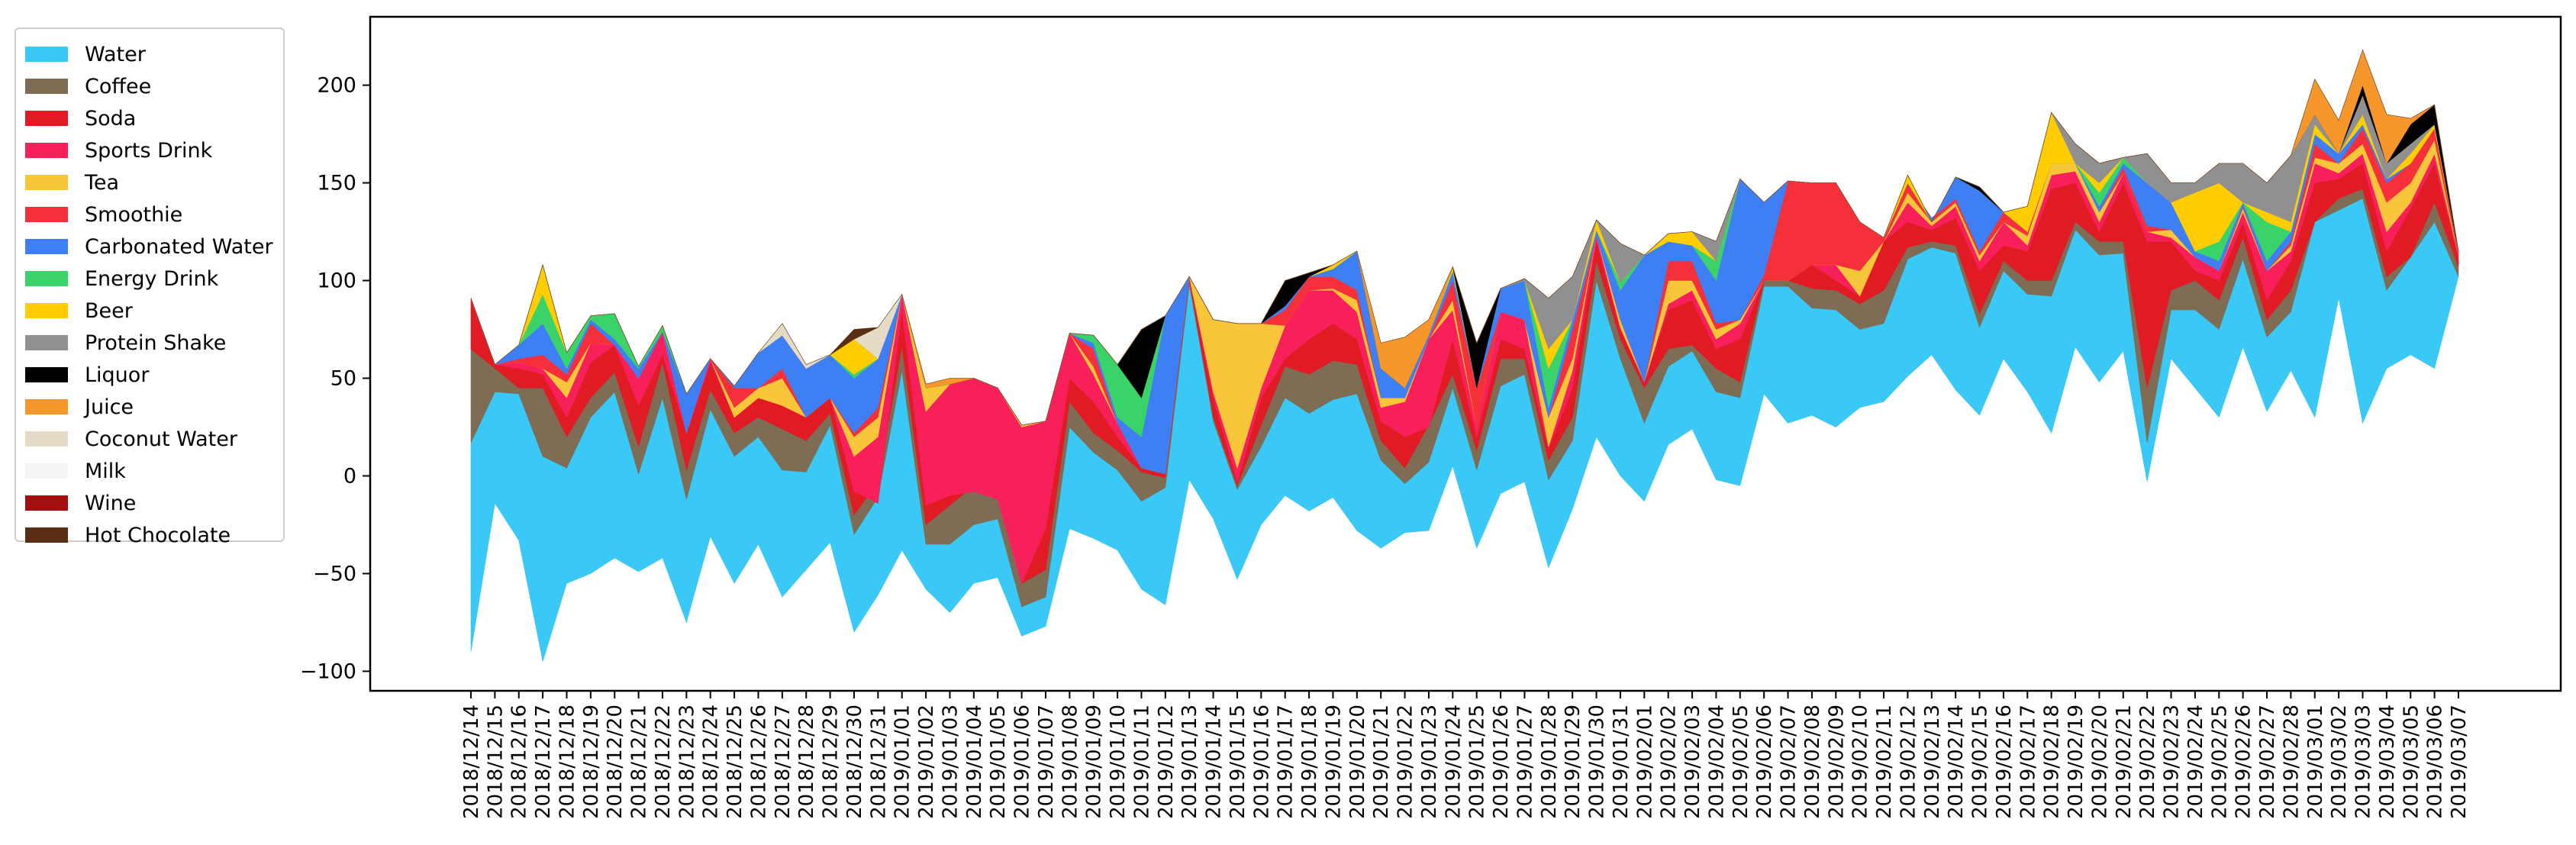 This screenshot has width=2576, height=845. Describe the element at coordinates (154, 535) in the screenshot. I see `legend-item-hot-chocolate: Hot Chocolate` at that location.